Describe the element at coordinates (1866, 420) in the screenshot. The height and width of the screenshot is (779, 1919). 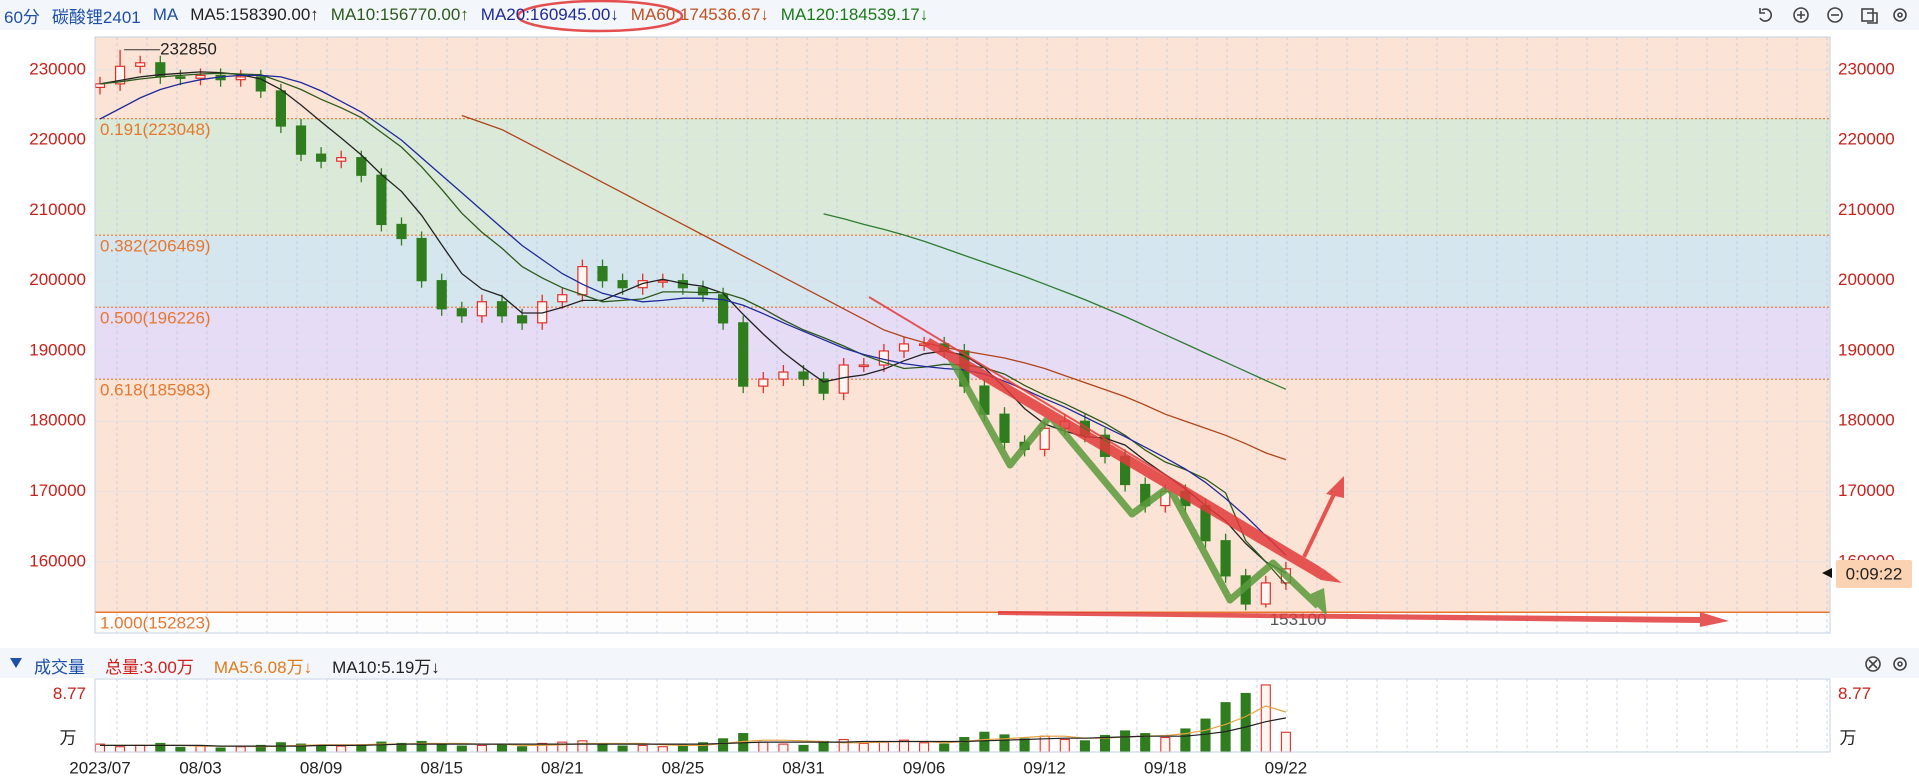
I see `y-tick-label-right: 180000` at that location.